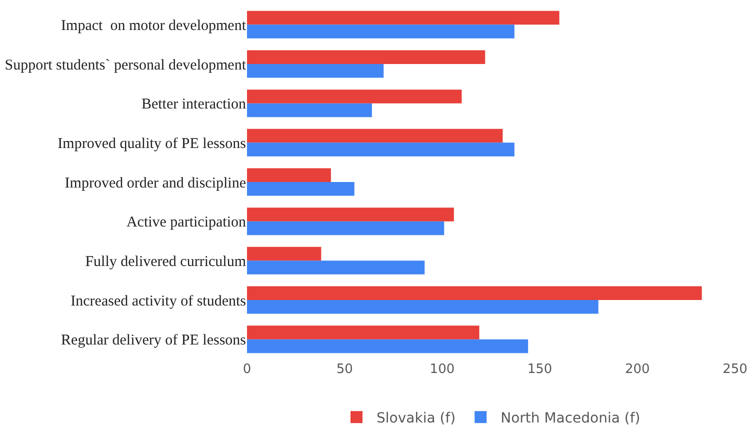 The image size is (752, 439). Describe the element at coordinates (416, 418) in the screenshot. I see `legend-label: Slovakia (f)` at that location.